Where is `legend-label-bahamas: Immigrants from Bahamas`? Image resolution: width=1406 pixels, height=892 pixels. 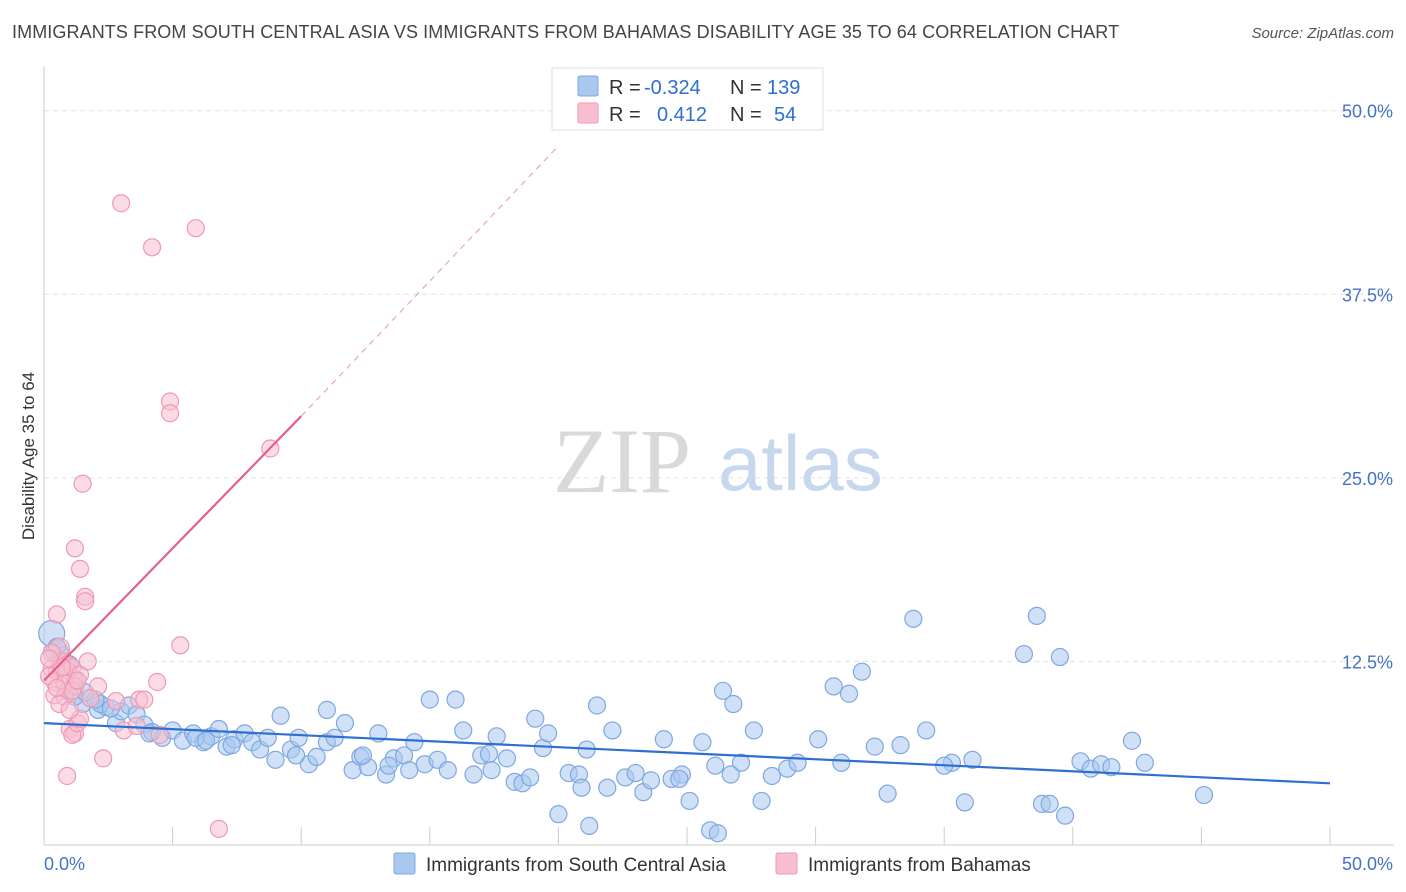
legend-label-bahamas: Immigrants from Bahamas is located at coordinates (919, 865).